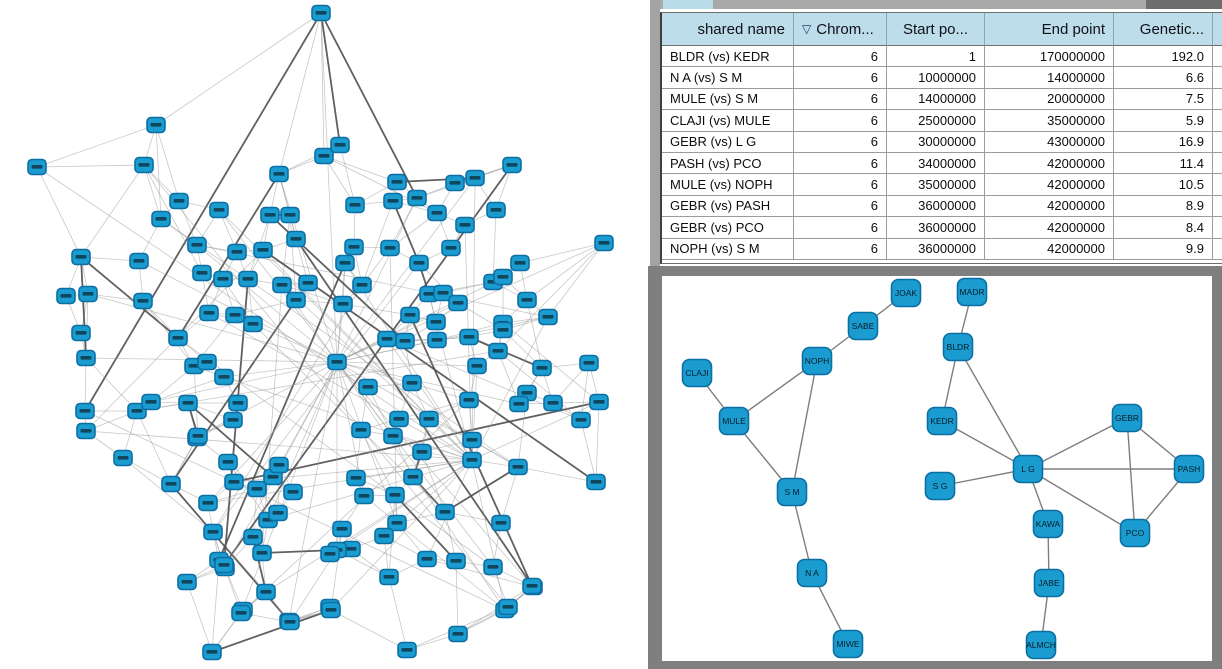 The height and width of the screenshot is (669, 1222). Describe the element at coordinates (812, 573) in the screenshot. I see `network-node: N A` at that location.